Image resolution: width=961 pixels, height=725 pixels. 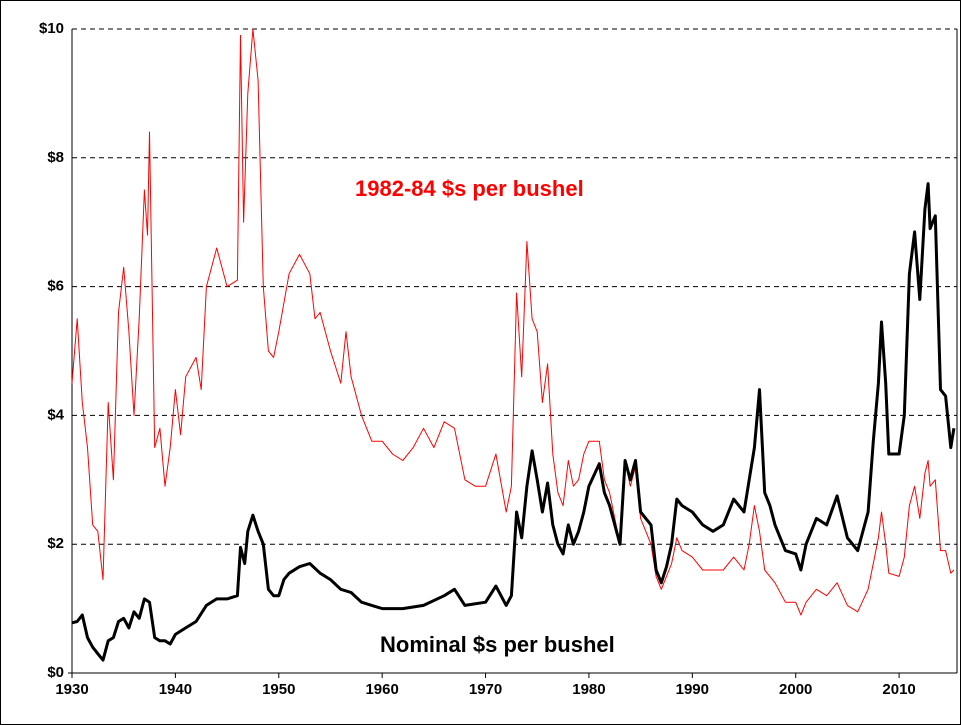 I want to click on series-label: Nominal $s per bushel, so click(x=497, y=644).